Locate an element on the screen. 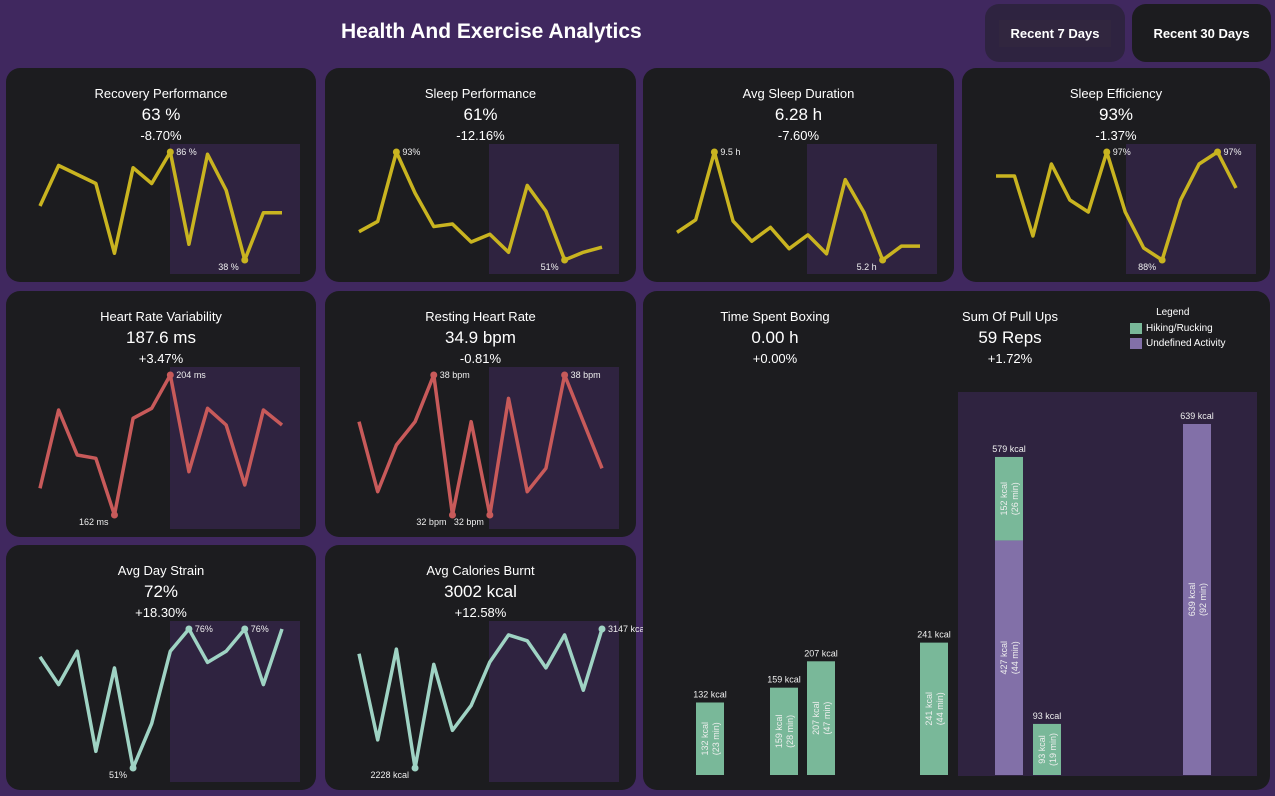  bar-total-label: 207 kcal is located at coordinates (821, 653).